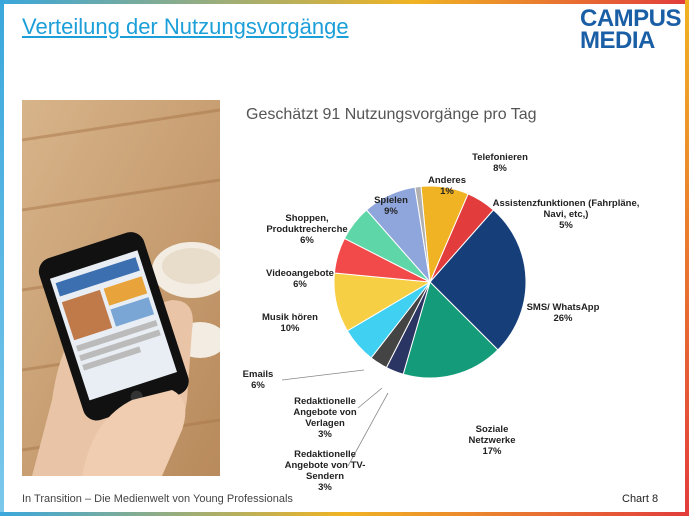 This screenshot has width=689, height=516. What do you see at coordinates (344, 514) in the screenshot?
I see `frame-bottom` at bounding box center [344, 514].